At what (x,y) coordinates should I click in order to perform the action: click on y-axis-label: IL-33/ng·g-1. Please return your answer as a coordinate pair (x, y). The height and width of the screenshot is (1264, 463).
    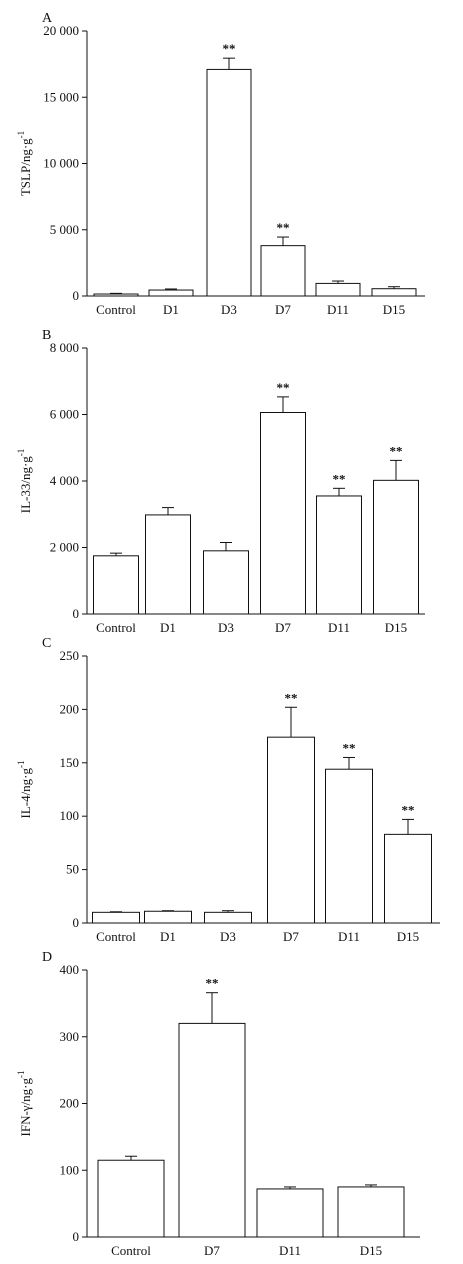
    Looking at the image, I should click on (24, 481).